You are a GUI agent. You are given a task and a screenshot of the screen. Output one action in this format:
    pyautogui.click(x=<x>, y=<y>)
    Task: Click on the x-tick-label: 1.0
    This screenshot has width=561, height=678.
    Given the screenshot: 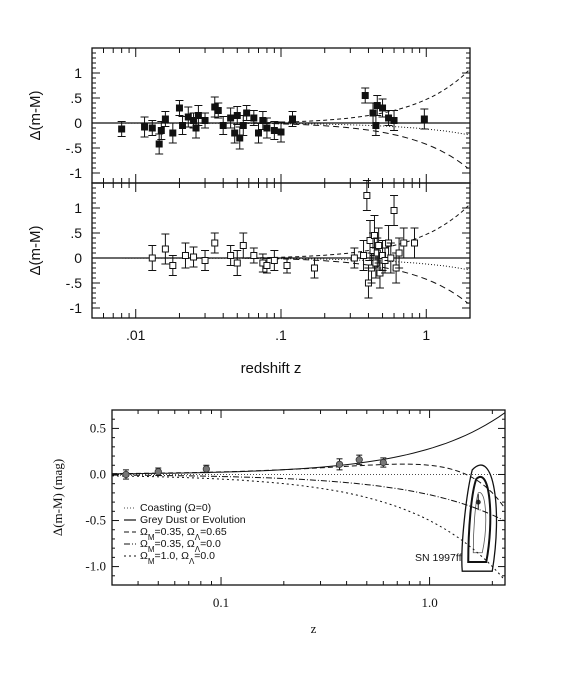 What is the action you would take?
    pyautogui.click(x=429, y=602)
    